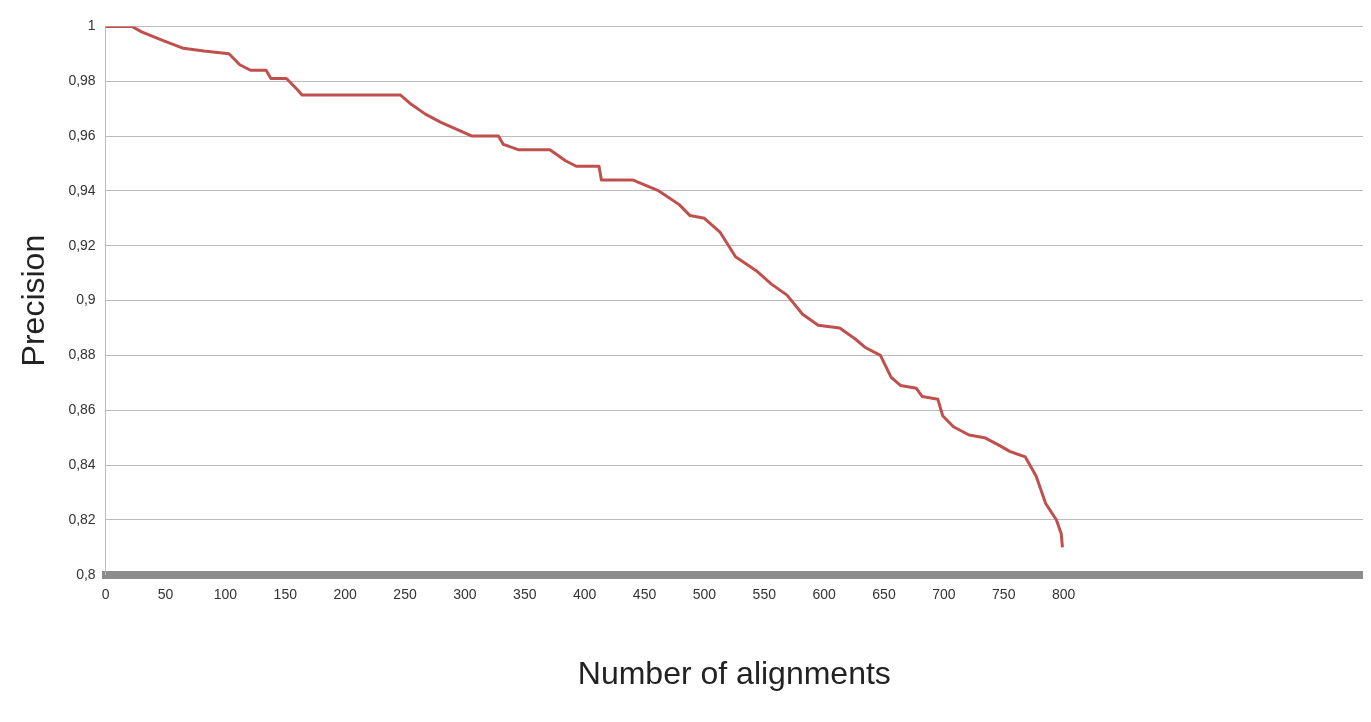 The height and width of the screenshot is (722, 1371). What do you see at coordinates (944, 594) in the screenshot?
I see `x-tick-label: 700` at bounding box center [944, 594].